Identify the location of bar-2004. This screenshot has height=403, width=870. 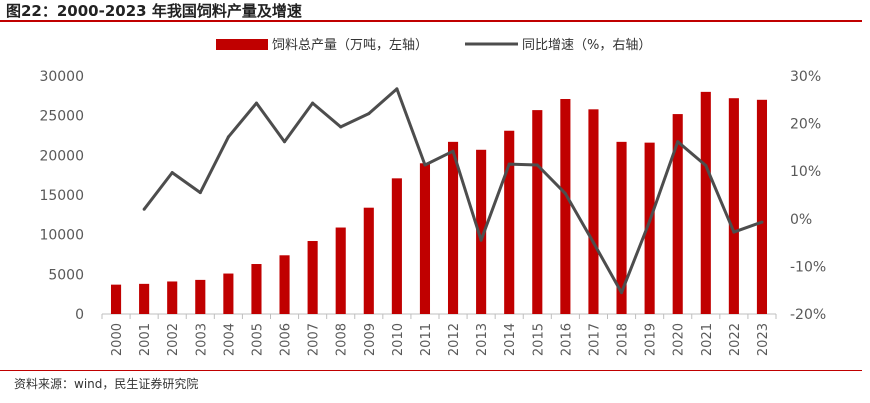
(228, 293).